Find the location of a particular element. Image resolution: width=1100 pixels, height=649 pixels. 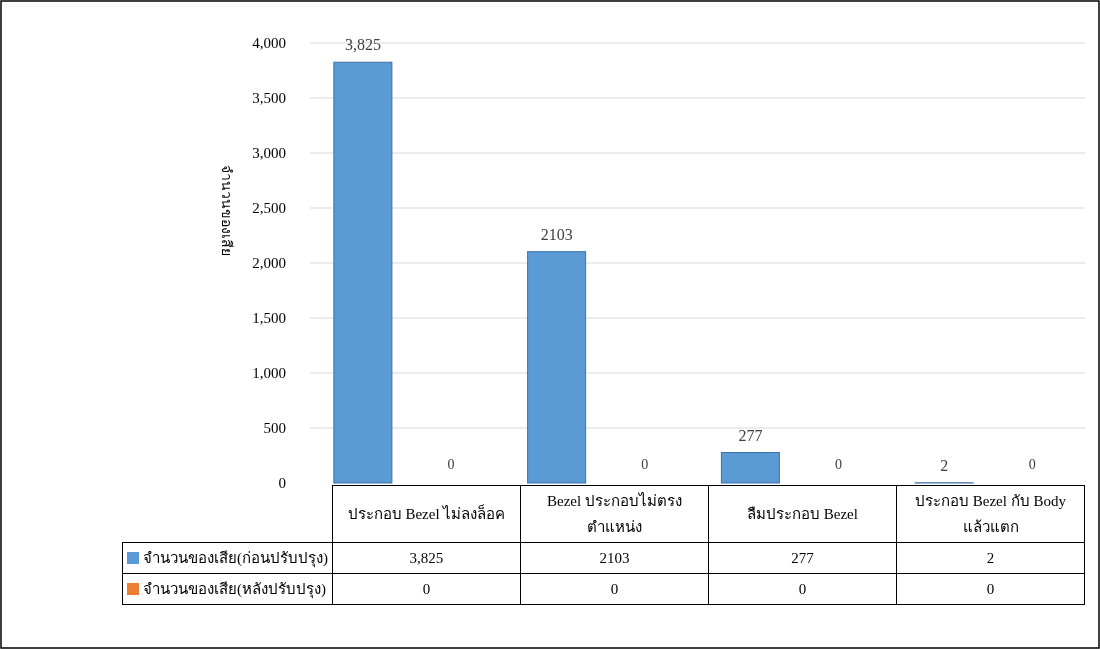

text: 2103 is located at coordinates (556, 234).